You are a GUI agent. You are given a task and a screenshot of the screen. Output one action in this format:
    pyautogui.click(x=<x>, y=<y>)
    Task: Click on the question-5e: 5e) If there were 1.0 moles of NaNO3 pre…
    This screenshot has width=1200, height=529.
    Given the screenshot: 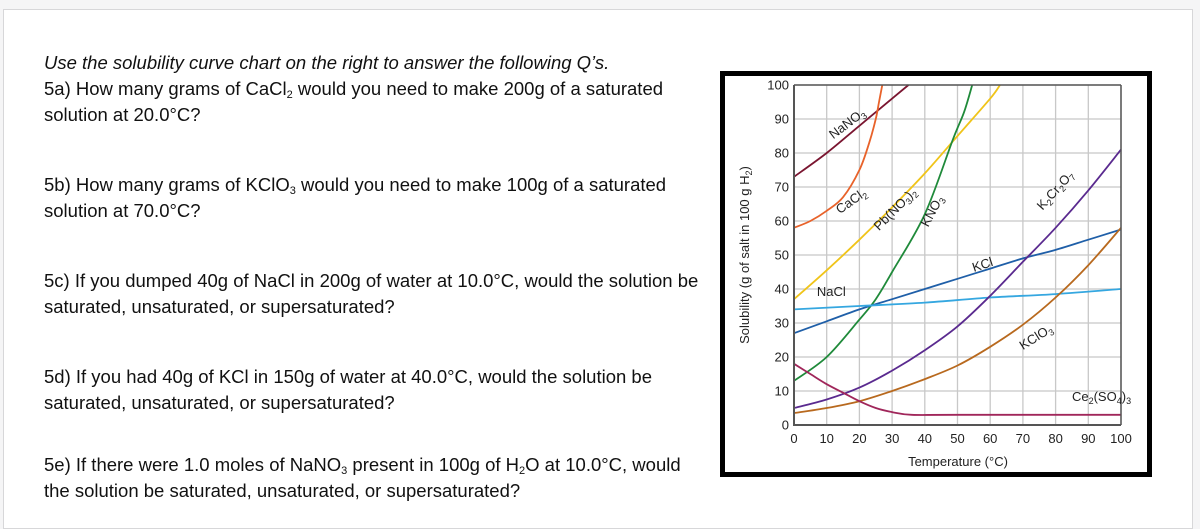 What is the action you would take?
    pyautogui.click(x=374, y=478)
    